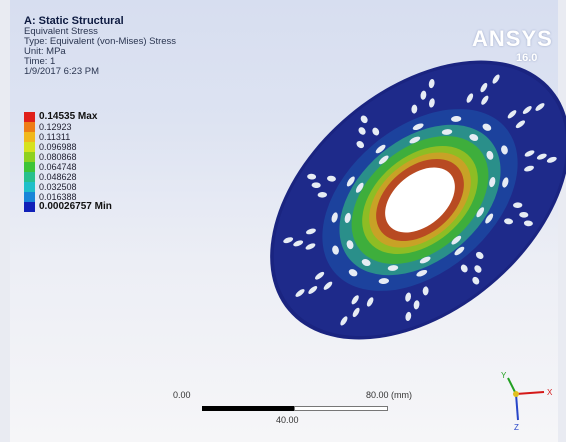 The image size is (566, 442). I want to click on version-text: 16.0, so click(527, 58).